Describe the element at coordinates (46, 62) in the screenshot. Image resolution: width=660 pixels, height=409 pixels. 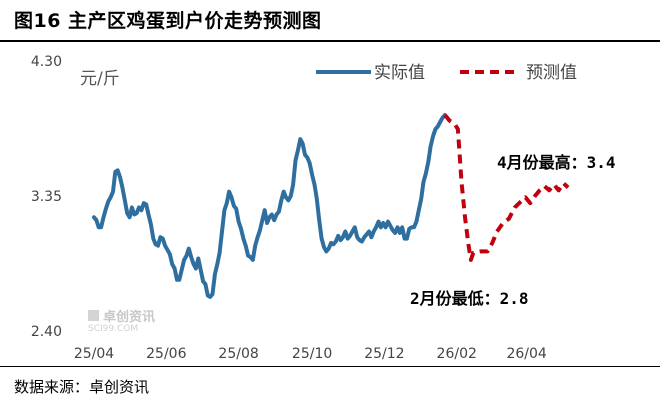
I see `y-tick-label: 4.30` at that location.